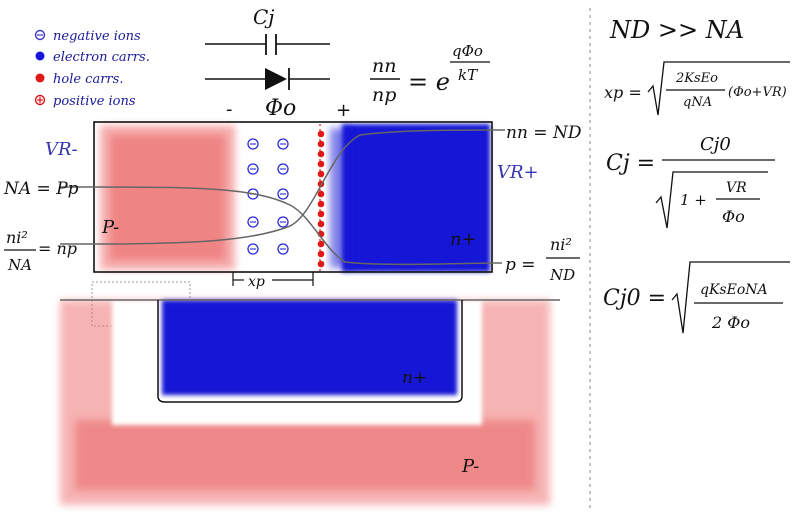  I want to click on n-well-shading, so click(309, 347).